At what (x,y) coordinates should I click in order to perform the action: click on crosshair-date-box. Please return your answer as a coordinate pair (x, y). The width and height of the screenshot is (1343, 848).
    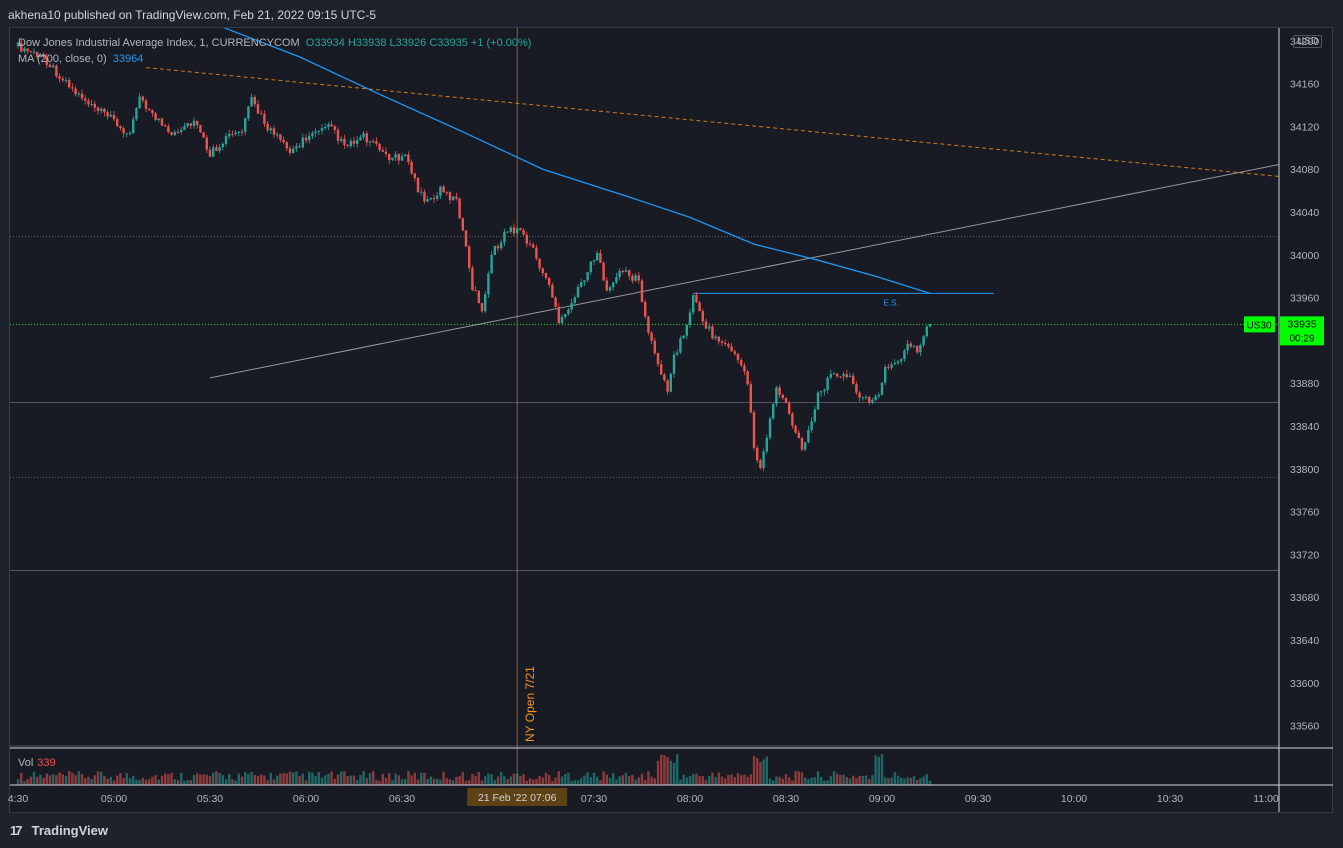
    Looking at the image, I should click on (517, 797).